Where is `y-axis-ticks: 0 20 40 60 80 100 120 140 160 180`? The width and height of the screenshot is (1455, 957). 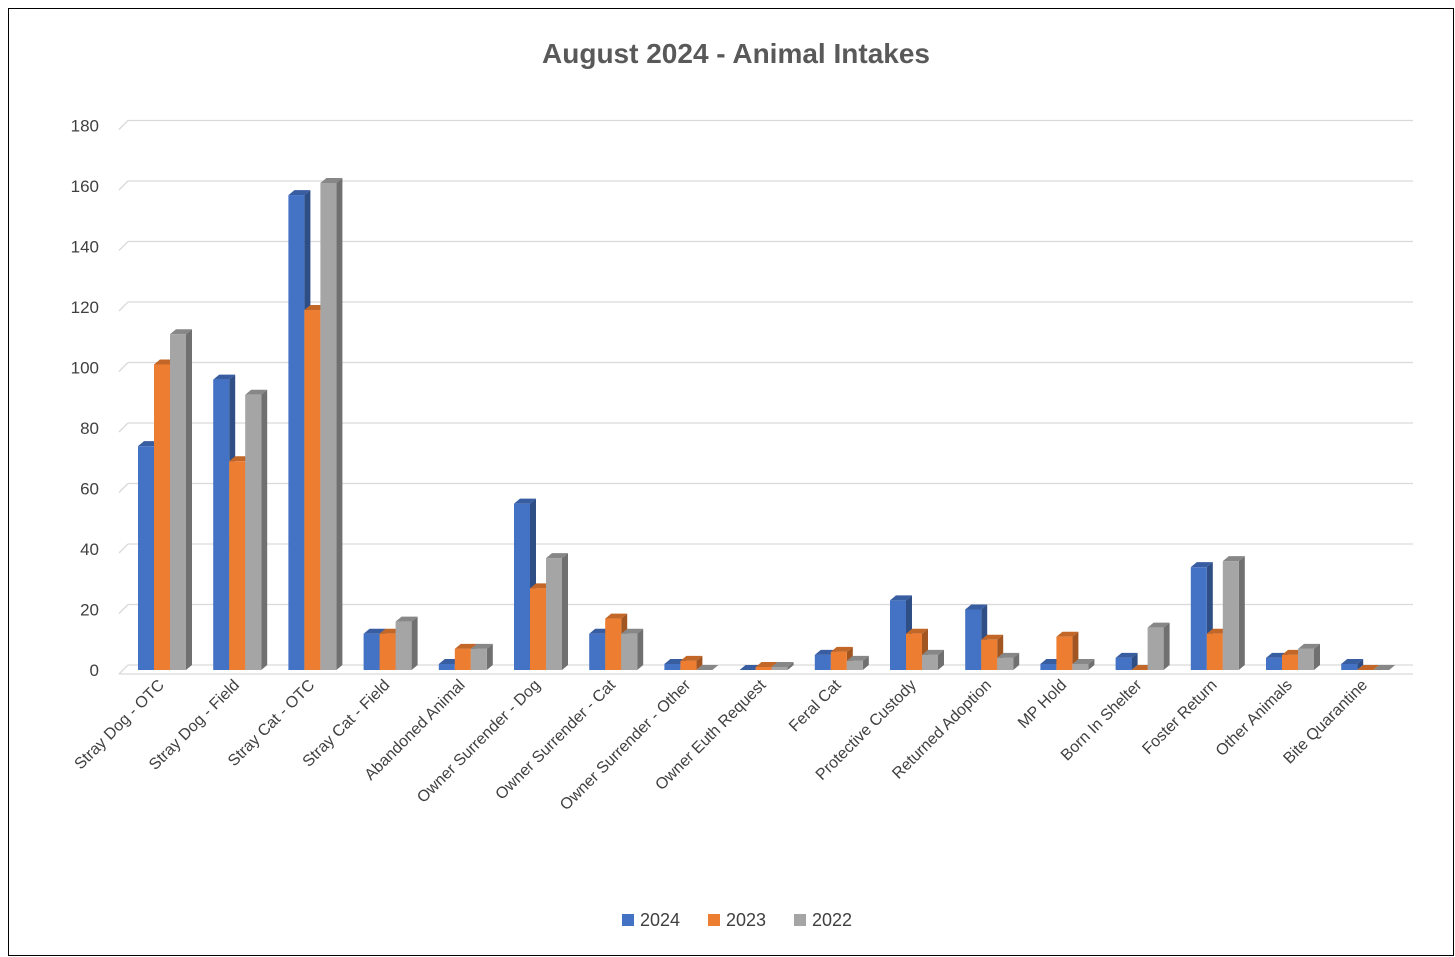
y-axis-ticks: 0 20 40 60 80 100 120 140 160 180 is located at coordinates (85, 399).